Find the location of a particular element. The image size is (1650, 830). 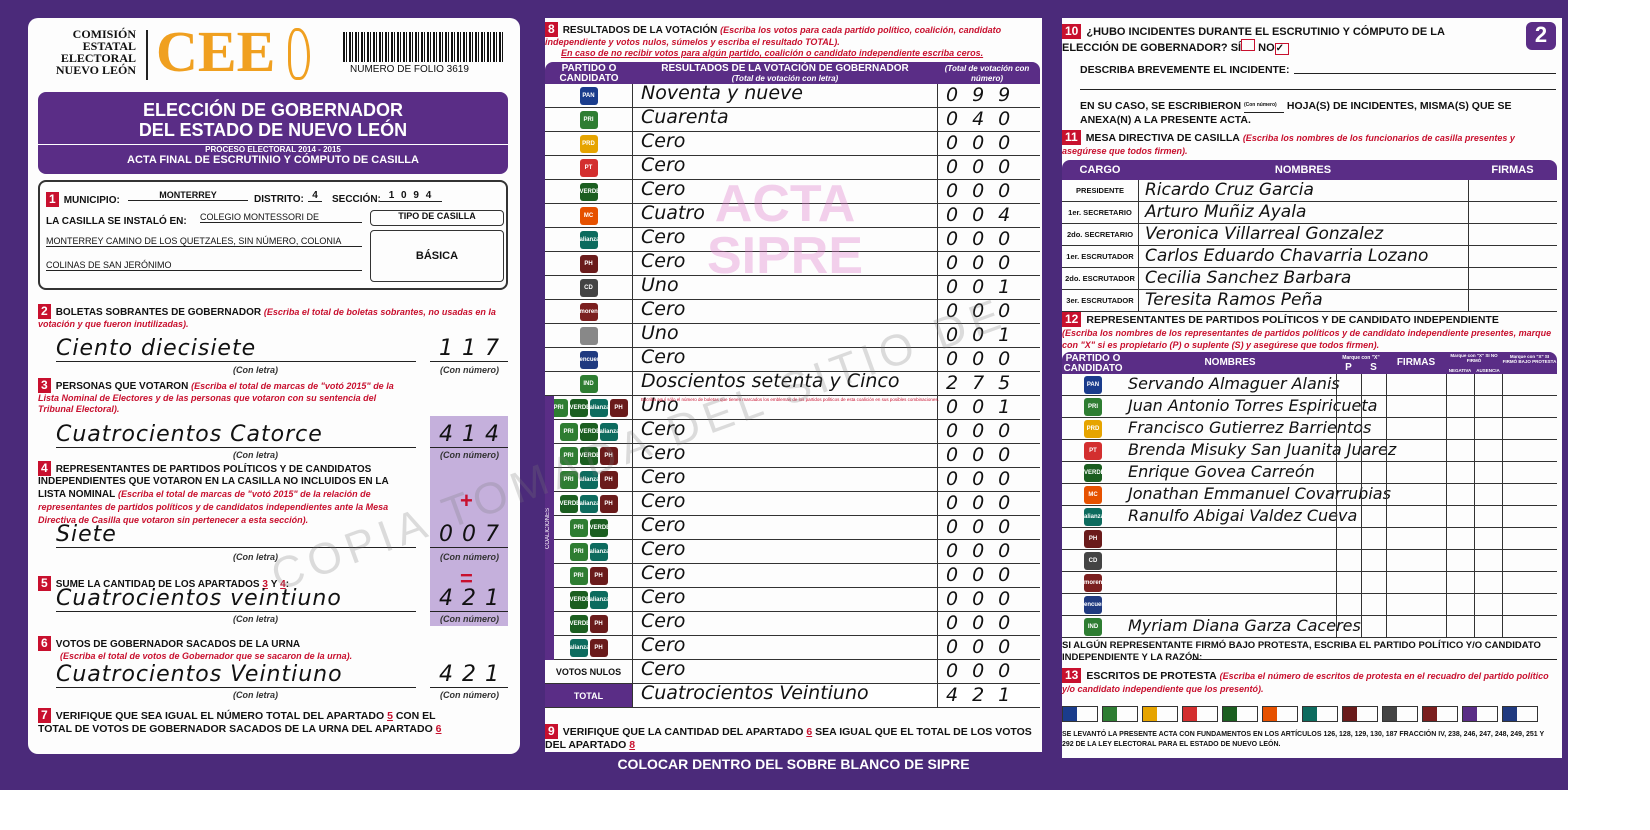

votes-letra-field: Doscientos setenta y Cinco is located at coordinates (770, 381).